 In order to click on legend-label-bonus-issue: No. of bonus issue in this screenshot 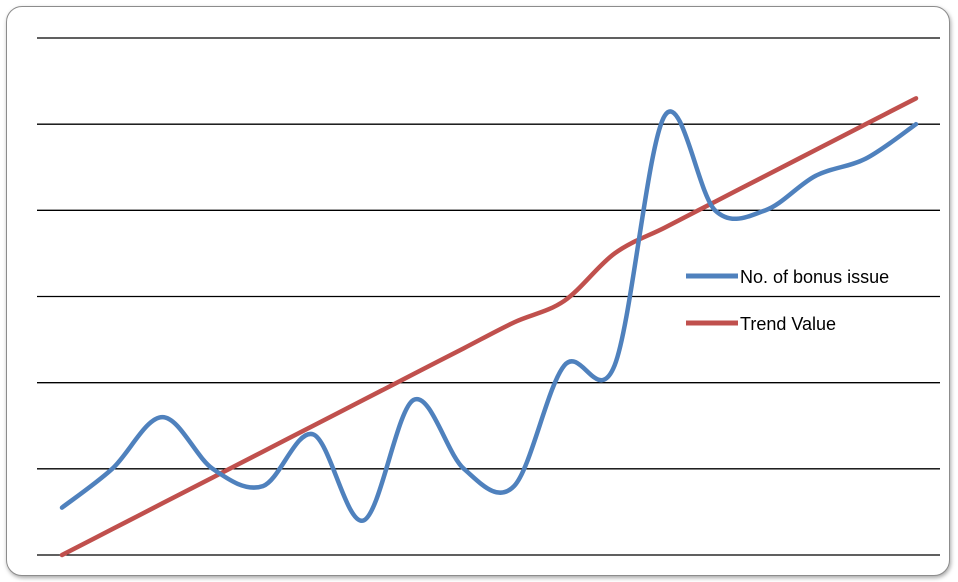, I will do `click(814, 277)`.